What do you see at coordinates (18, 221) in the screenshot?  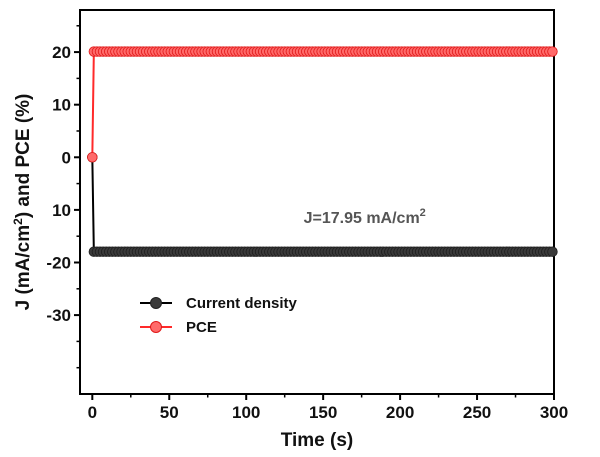 I see `y-axis-title-sup: 2` at bounding box center [18, 221].